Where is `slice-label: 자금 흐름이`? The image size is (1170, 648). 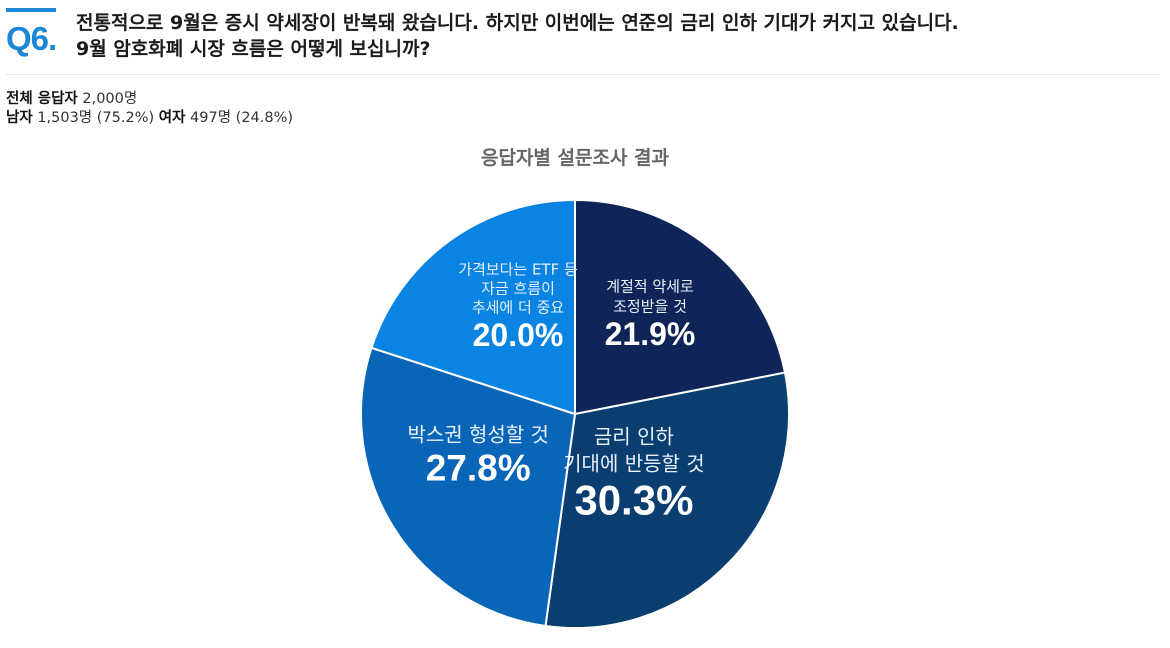
slice-label: 자금 흐름이 is located at coordinates (518, 289).